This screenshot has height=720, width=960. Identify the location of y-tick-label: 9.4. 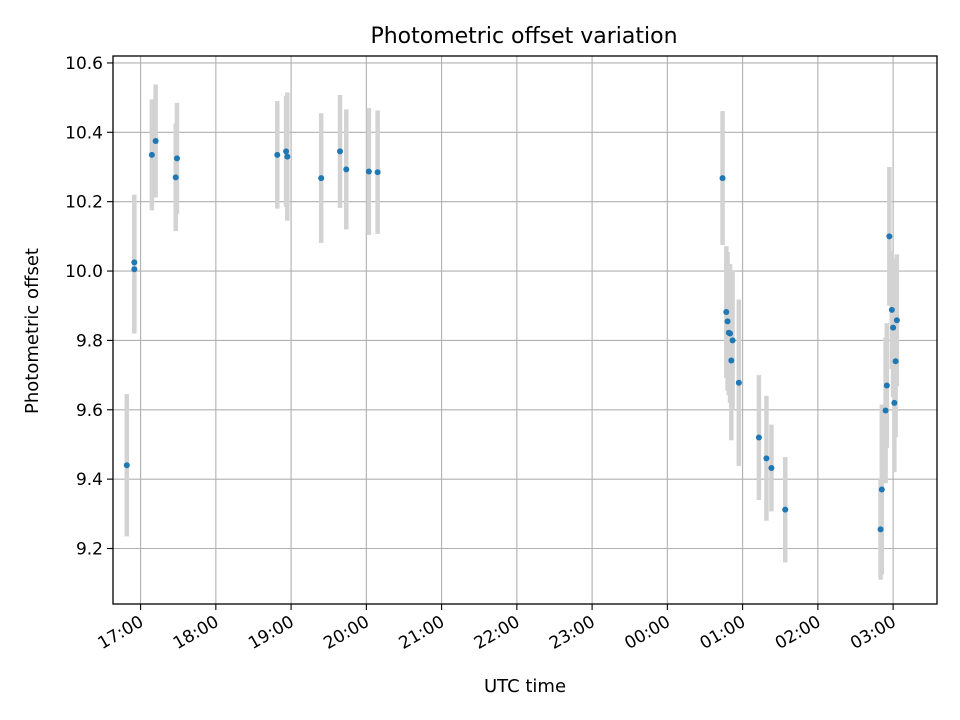
(89, 480).